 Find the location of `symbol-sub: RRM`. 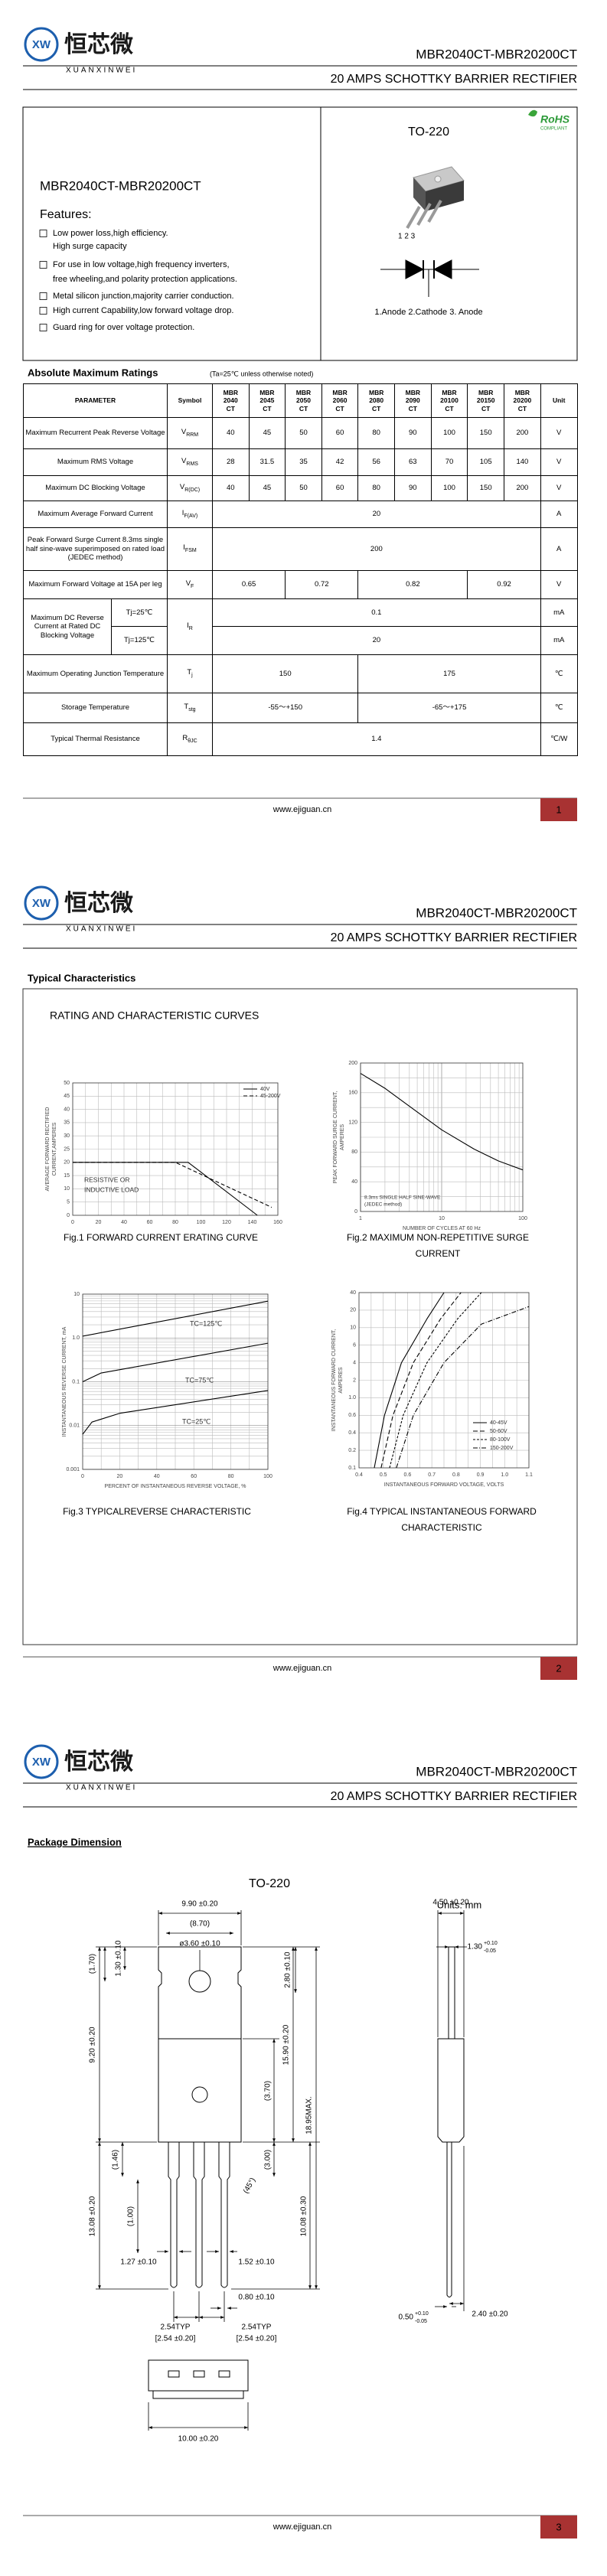

symbol-sub: RRM is located at coordinates (193, 435).